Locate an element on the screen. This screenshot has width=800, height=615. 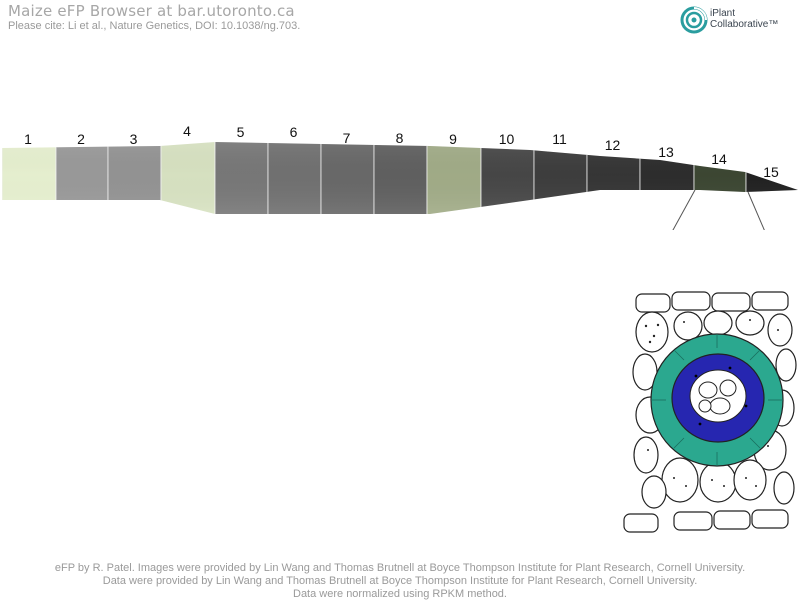
logo-line-2: Collaborative™ is located at coordinates (744, 24).